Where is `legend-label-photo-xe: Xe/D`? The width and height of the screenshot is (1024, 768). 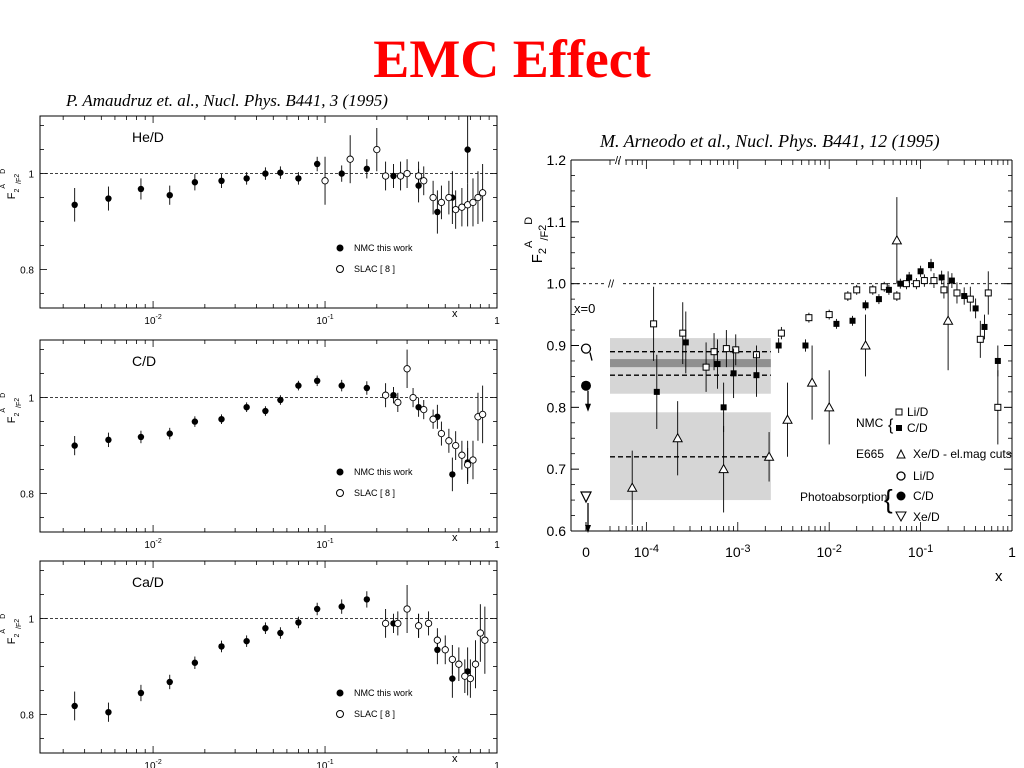
legend-label-photo-xe: Xe/D is located at coordinates (926, 517).